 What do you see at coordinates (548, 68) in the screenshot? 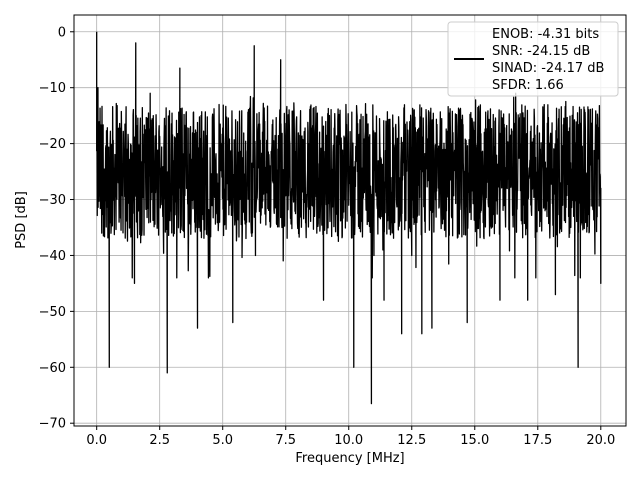
I see `legend-entry-sinad: SINAD: -24.17 dB` at bounding box center [548, 68].